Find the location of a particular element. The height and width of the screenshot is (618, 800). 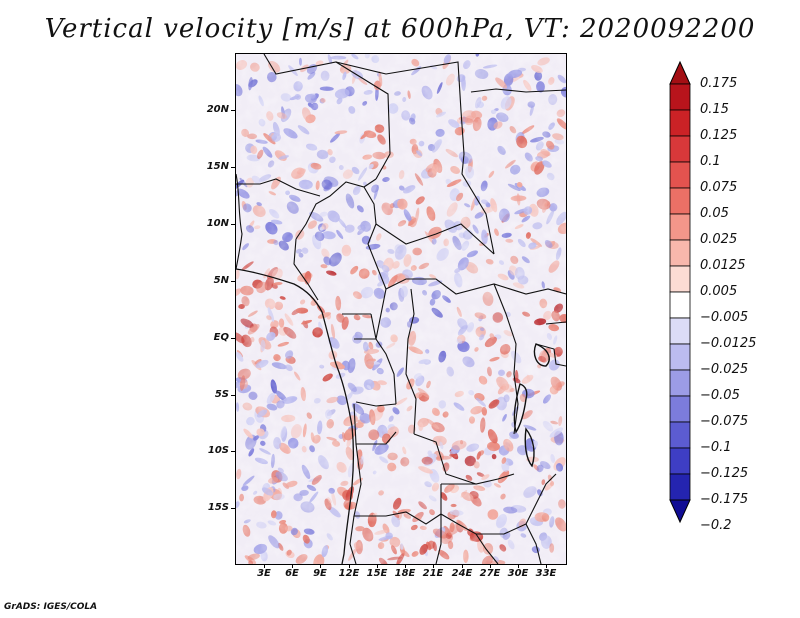

lat-label: 15N is located at coordinates (217, 166).